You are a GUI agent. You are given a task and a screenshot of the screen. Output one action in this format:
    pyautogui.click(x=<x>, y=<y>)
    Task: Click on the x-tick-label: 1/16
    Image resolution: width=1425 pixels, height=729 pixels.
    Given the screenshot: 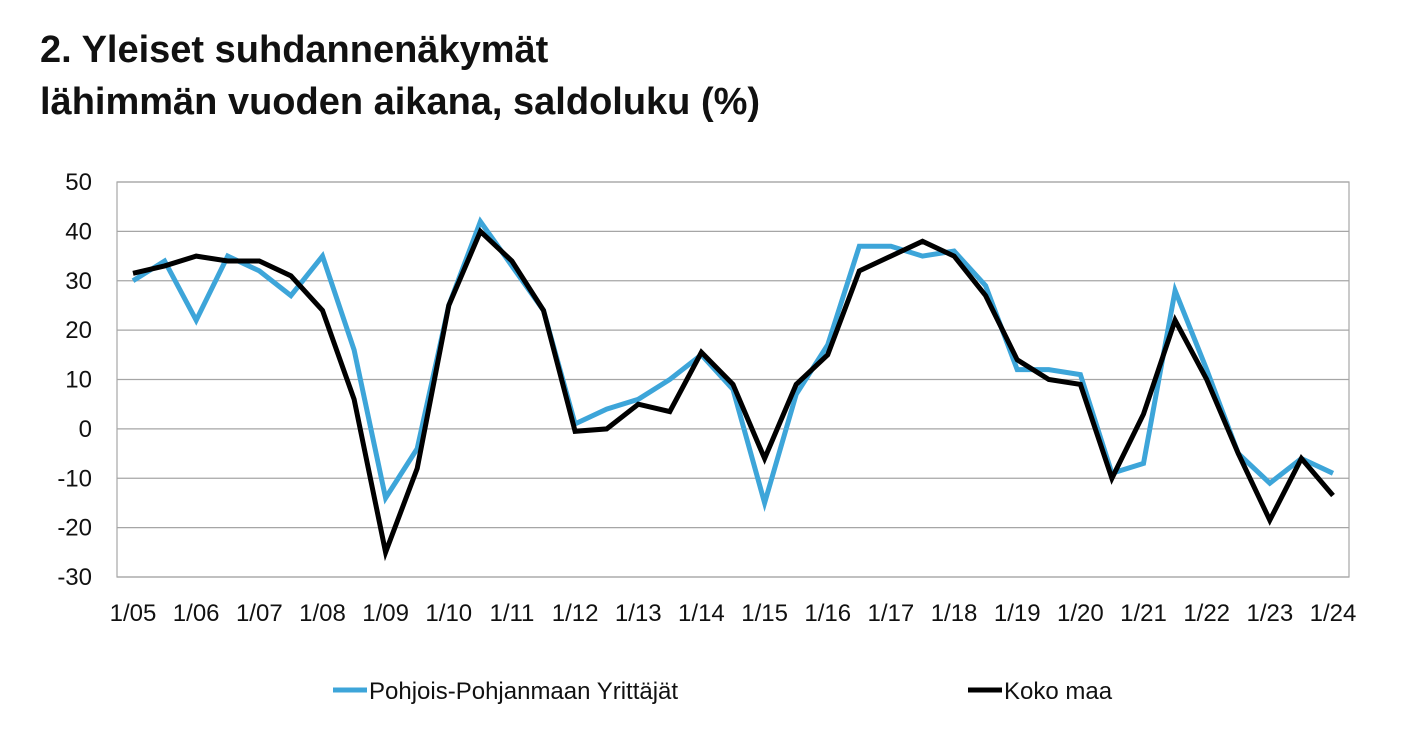 What is the action you would take?
    pyautogui.click(x=827, y=613)
    